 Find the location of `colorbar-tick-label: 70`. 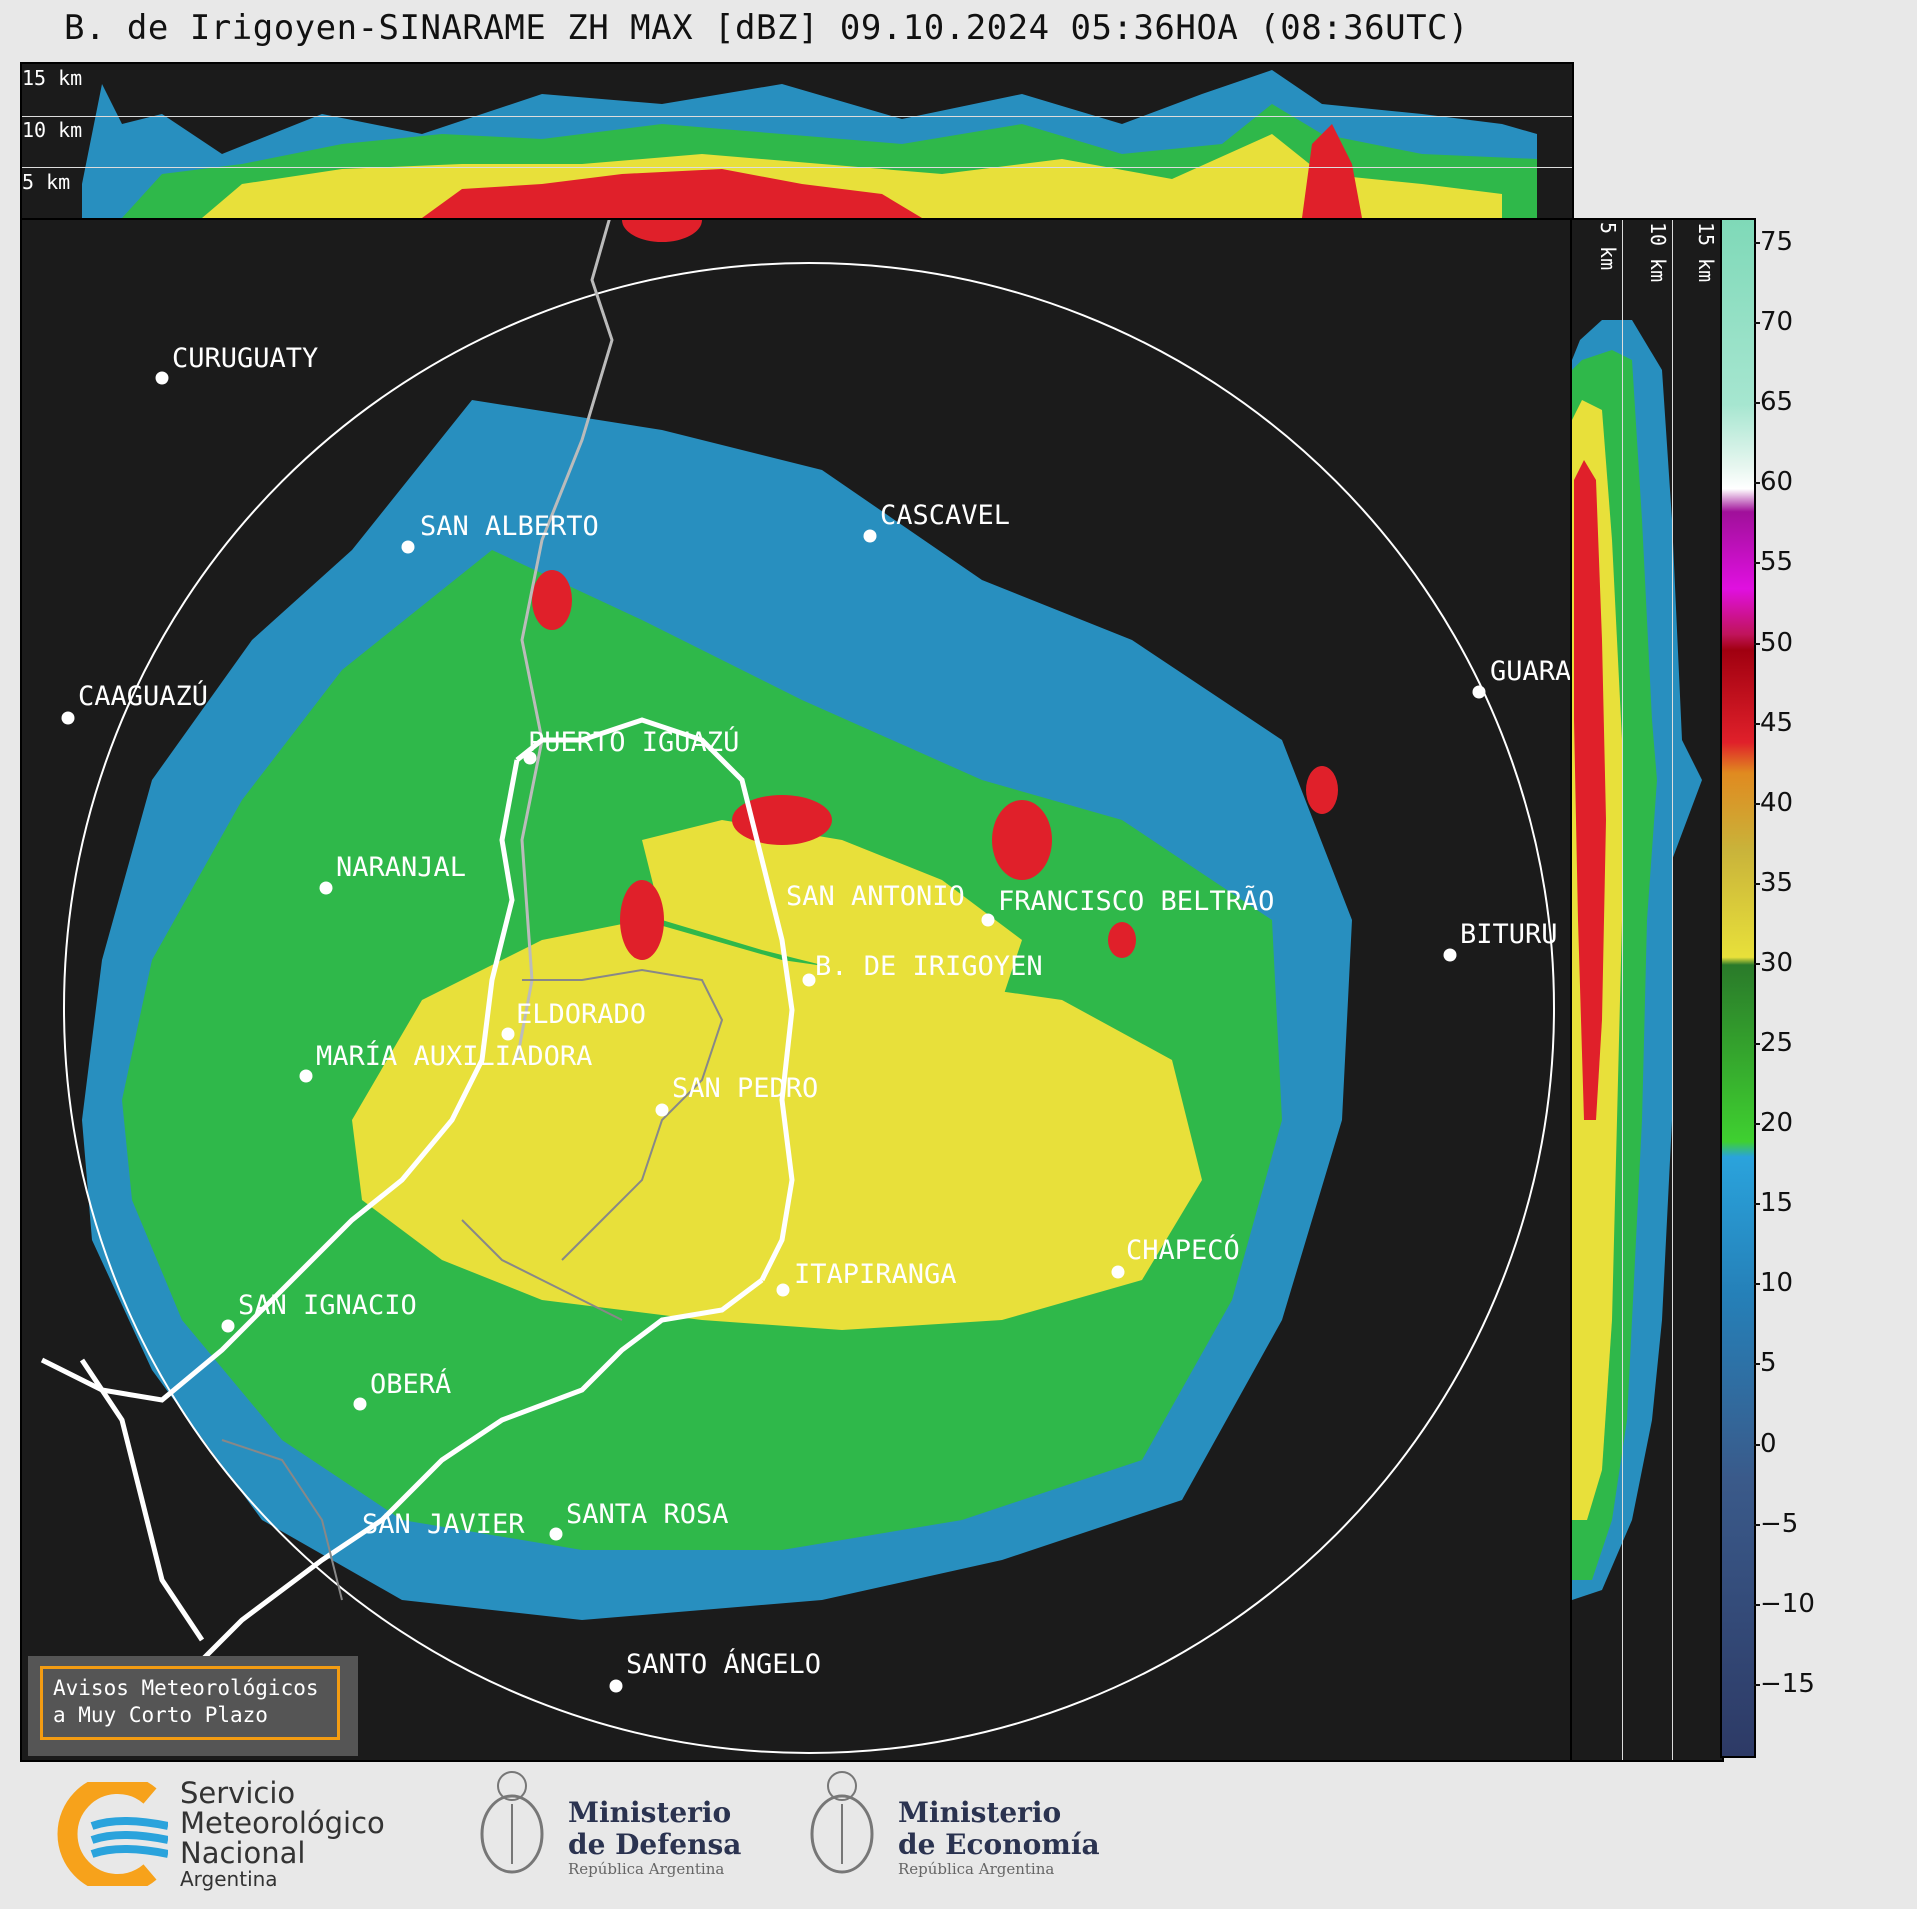

colorbar-tick-label: 70 is located at coordinates (1773, 322).